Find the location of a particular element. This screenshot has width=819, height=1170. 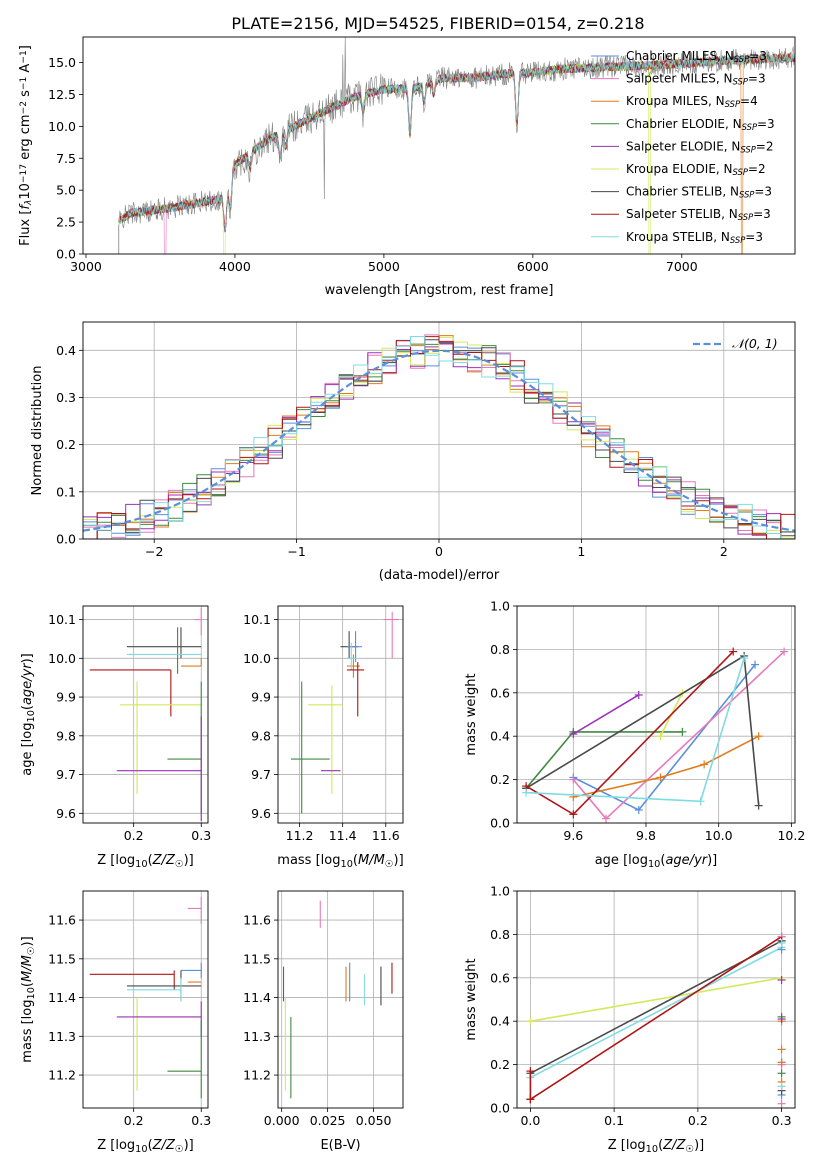

y-tick-label: 2.5 is located at coordinates (66, 222).